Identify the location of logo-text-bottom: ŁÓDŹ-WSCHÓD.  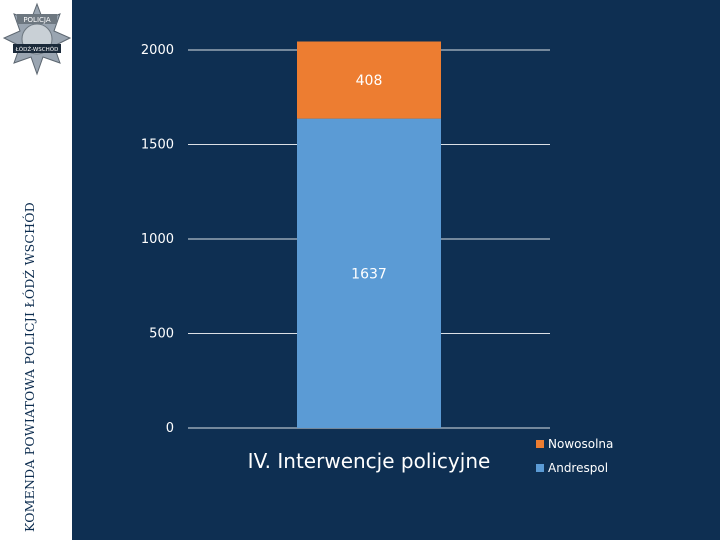
(37, 49).